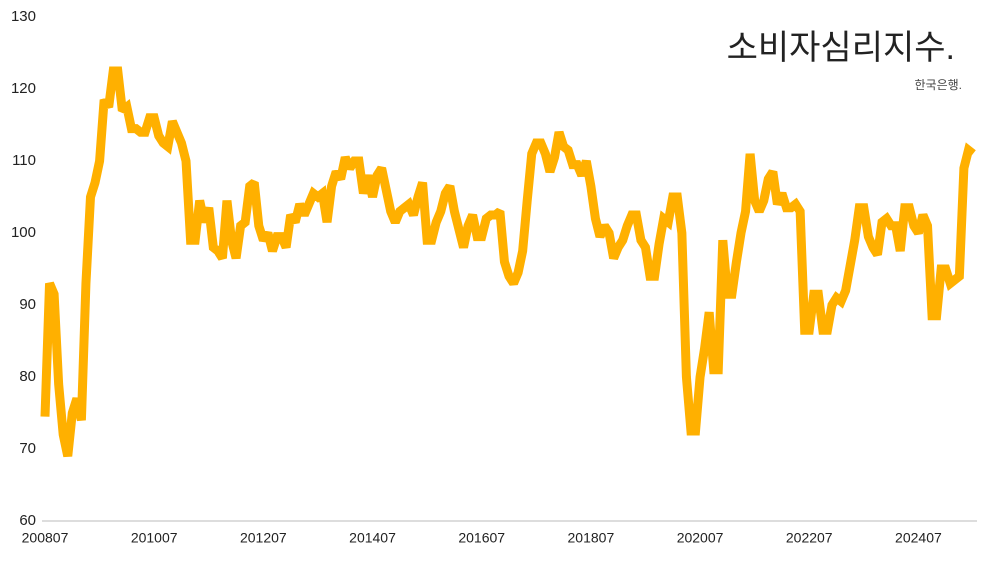 This screenshot has height=563, width=1000. Describe the element at coordinates (700, 538) in the screenshot. I see `x-tick-label: 202007` at that location.